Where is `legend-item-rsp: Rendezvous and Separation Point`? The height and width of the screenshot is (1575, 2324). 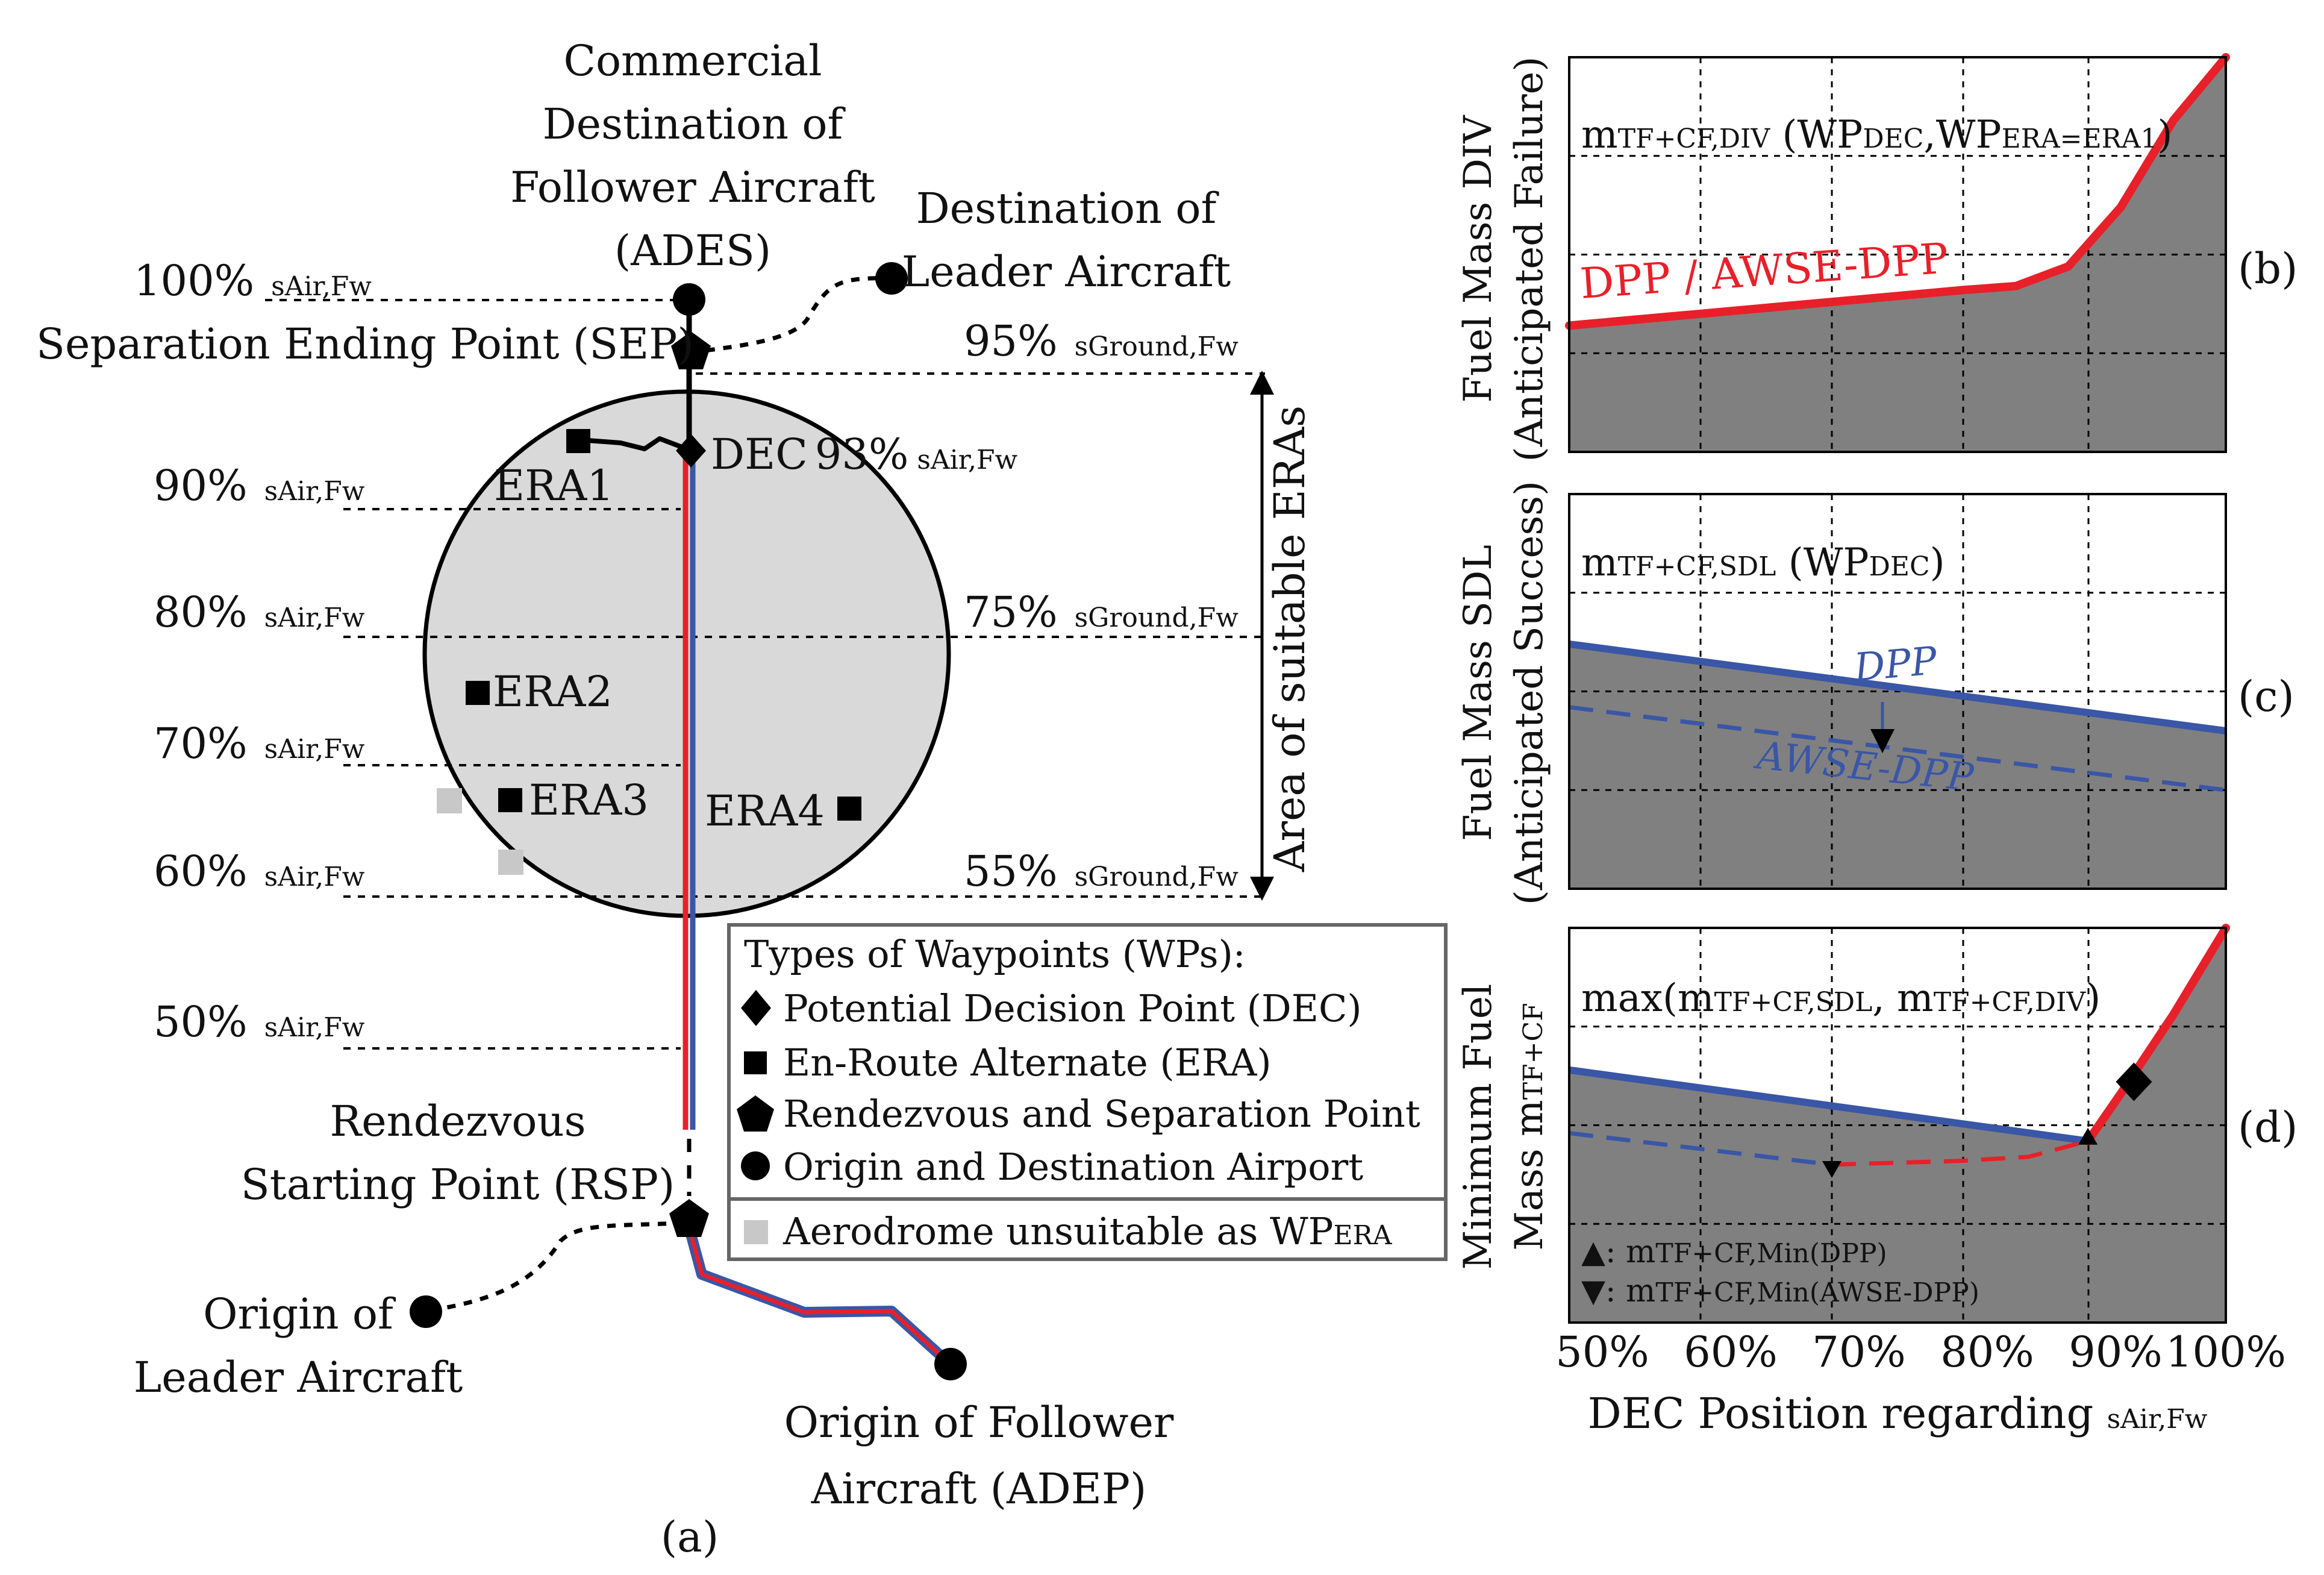 legend-item-rsp: Rendezvous and Separation Point is located at coordinates (1101, 1114).